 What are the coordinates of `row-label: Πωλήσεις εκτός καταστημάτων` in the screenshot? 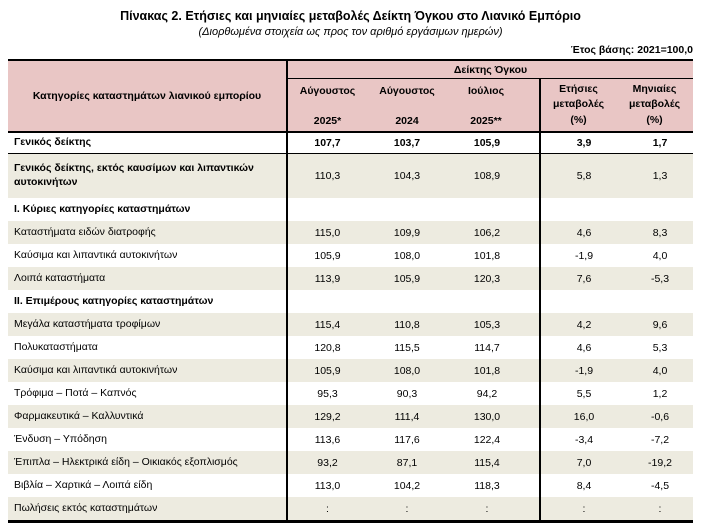 It's located at (147, 509).